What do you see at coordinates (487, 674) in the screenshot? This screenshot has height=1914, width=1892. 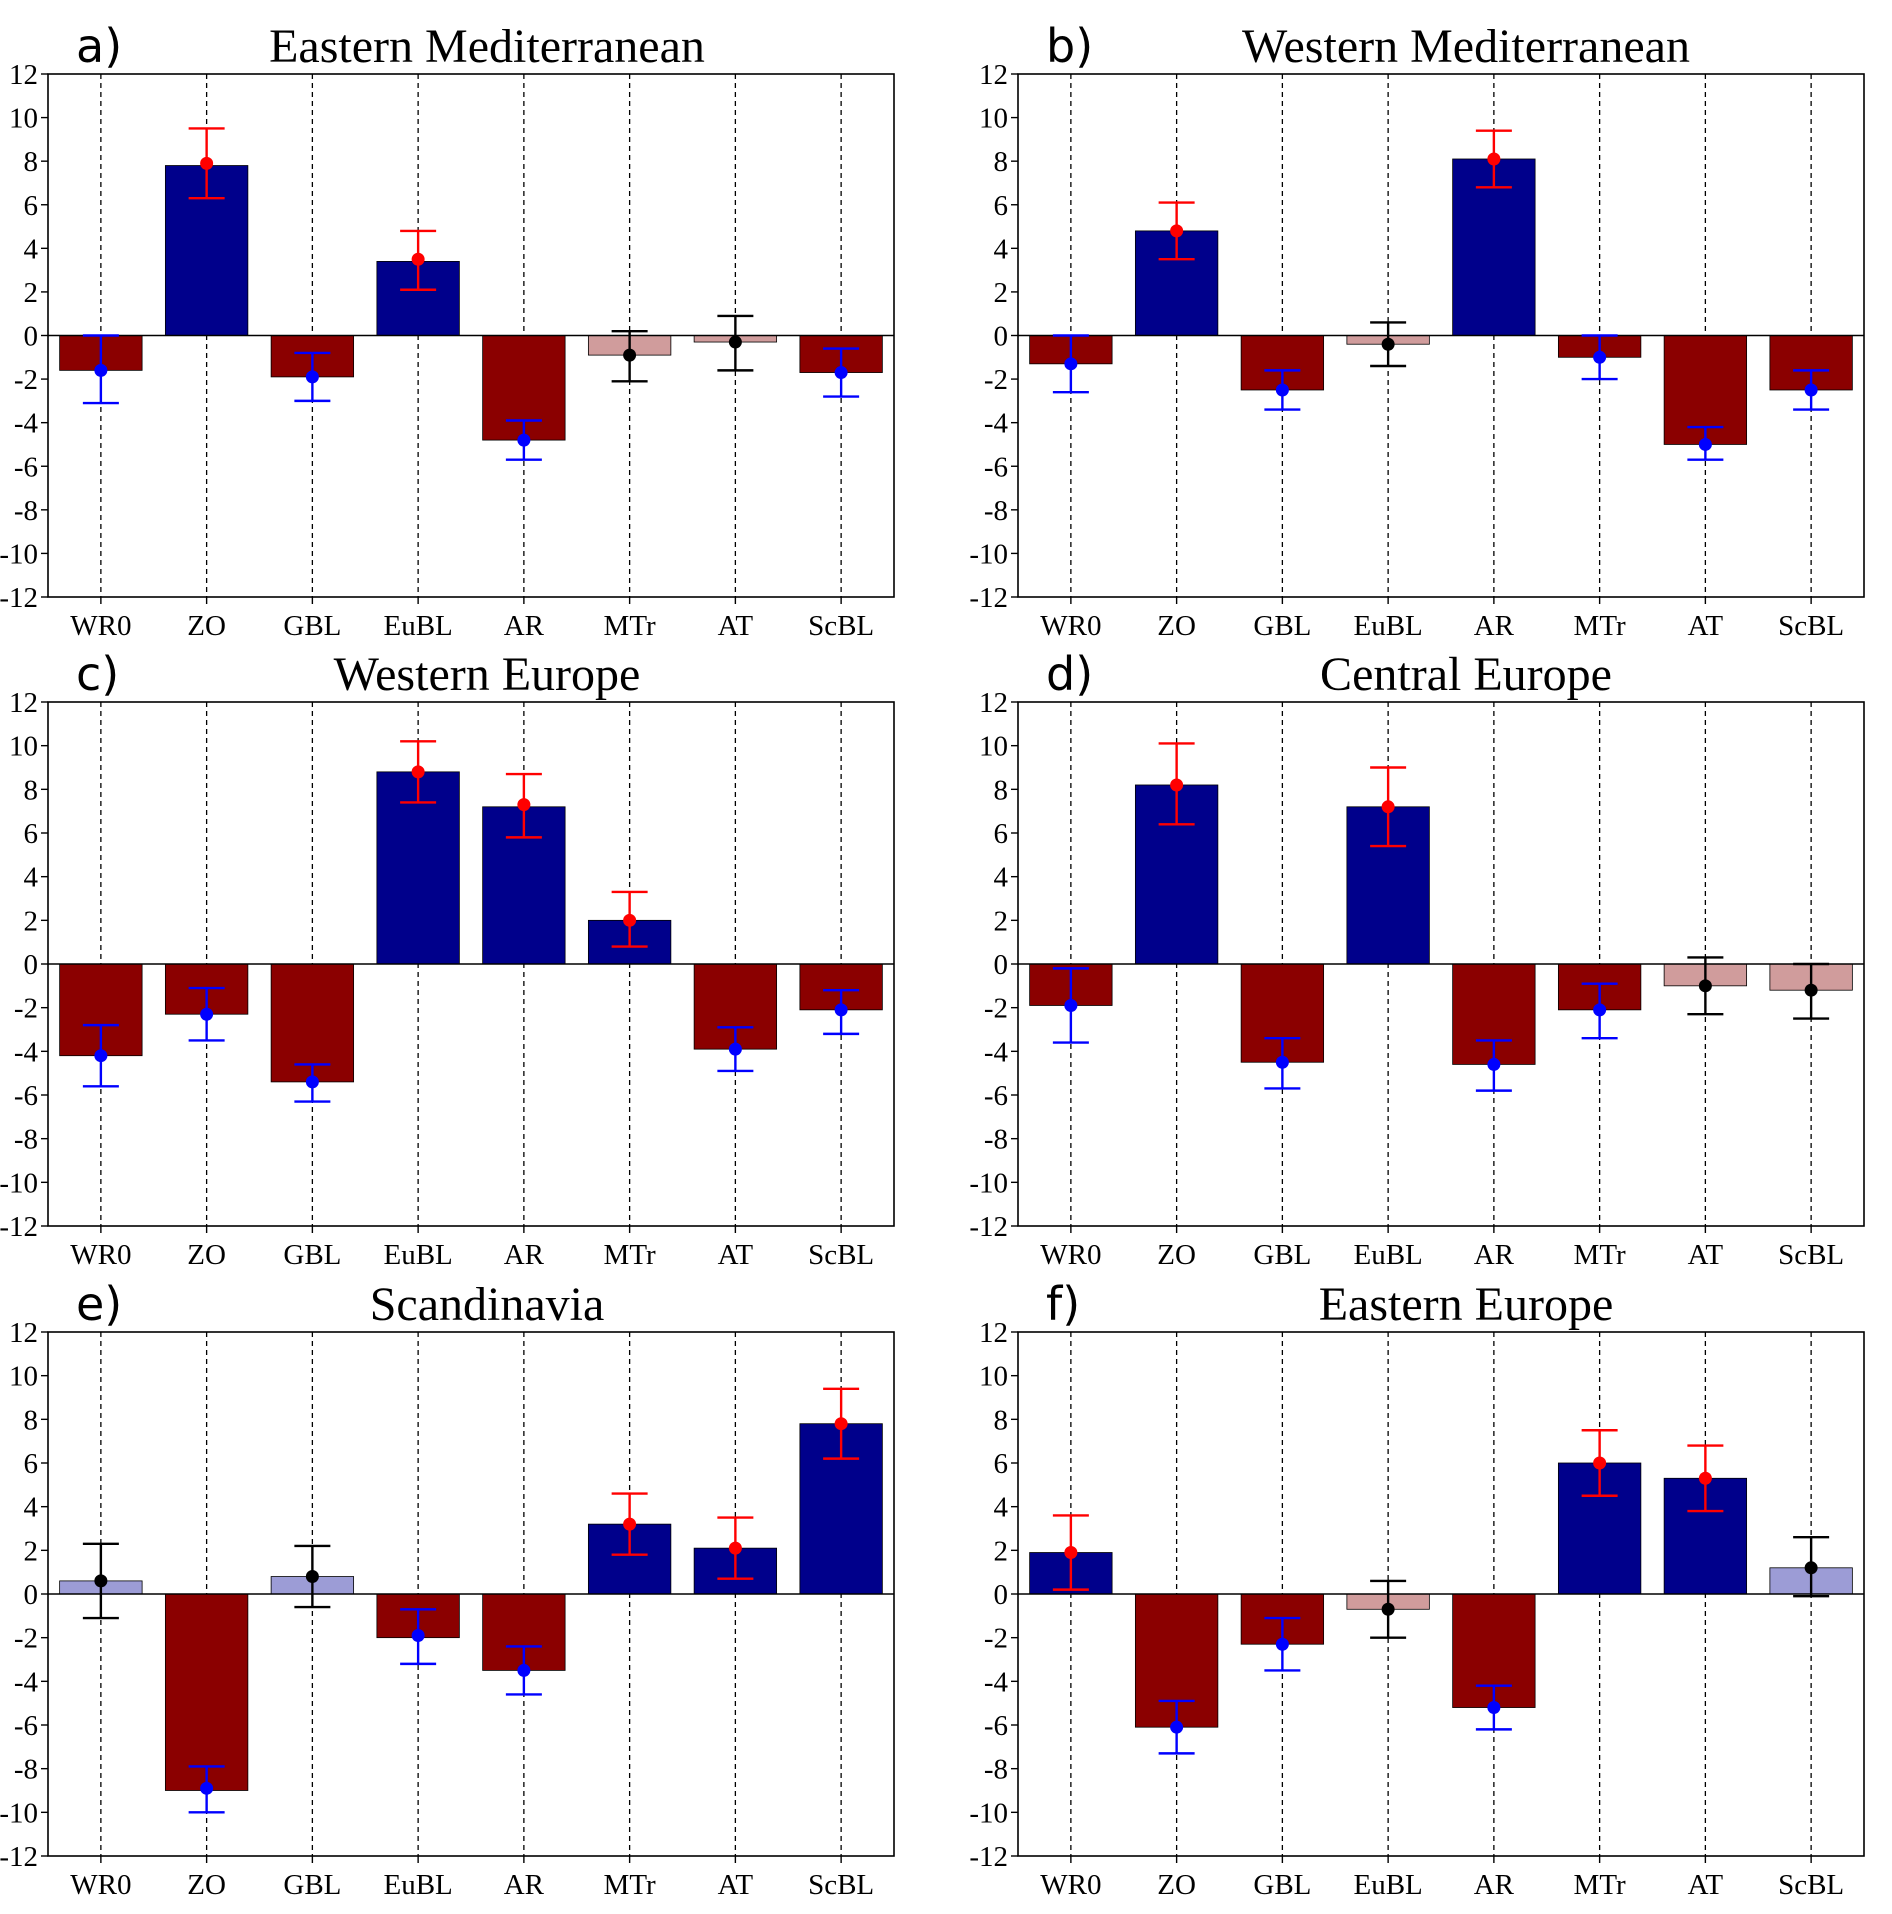 I see `chart-title: Western Europe` at bounding box center [487, 674].